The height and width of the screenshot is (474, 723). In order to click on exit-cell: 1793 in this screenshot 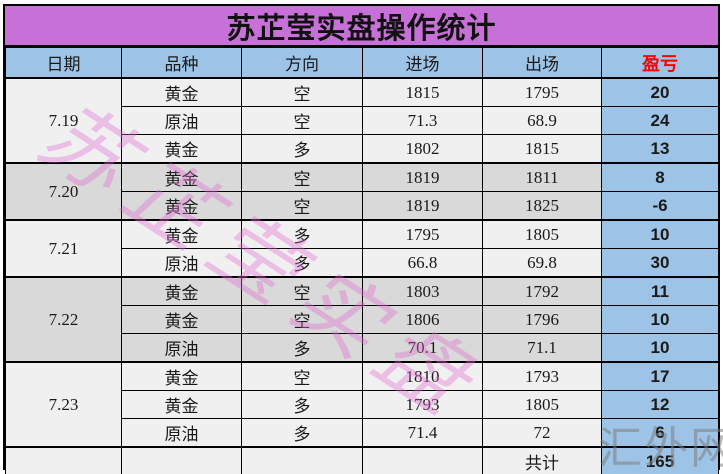, I will do `click(542, 376)`.